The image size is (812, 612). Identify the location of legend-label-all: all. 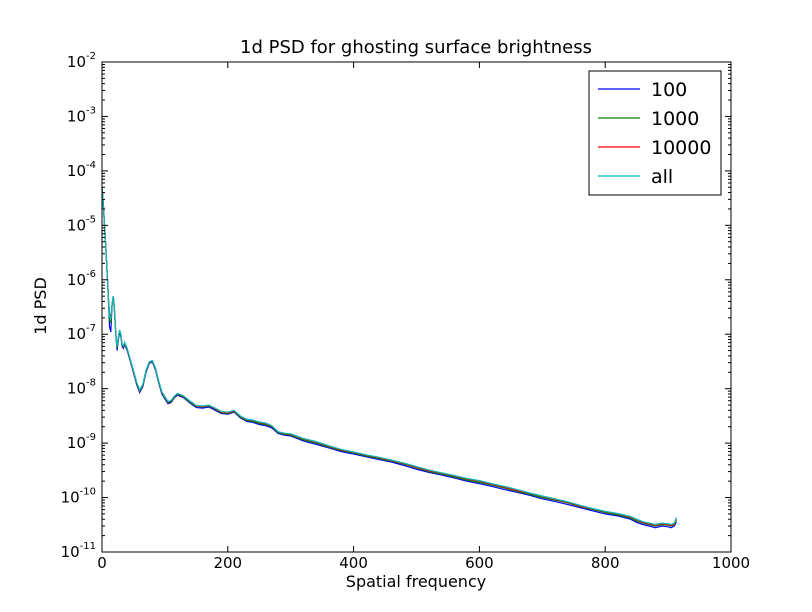
(662, 177).